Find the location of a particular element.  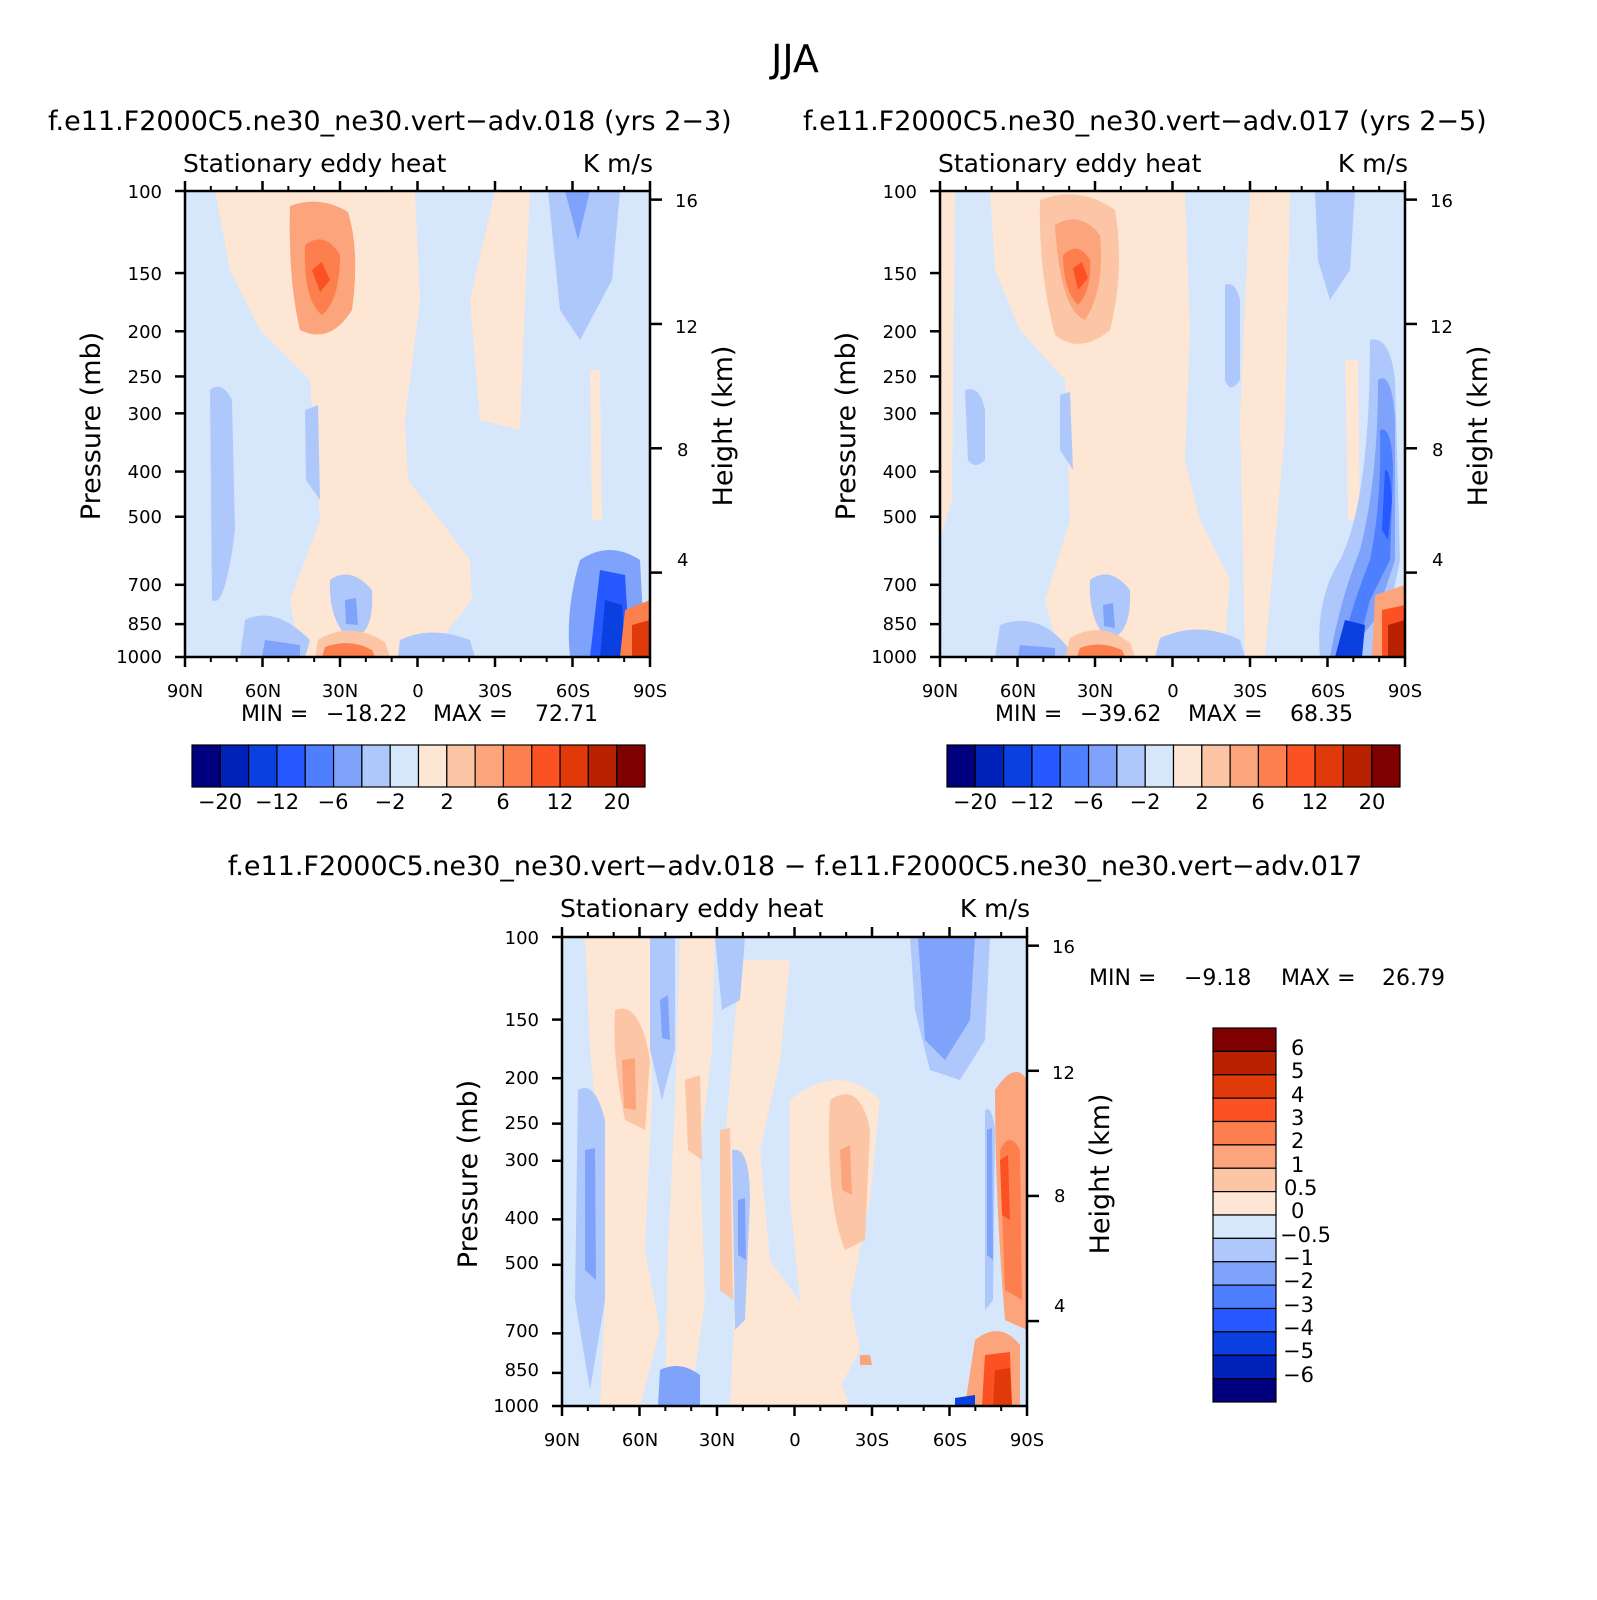

colorbar-label: 0.5 is located at coordinates (1300, 1188).